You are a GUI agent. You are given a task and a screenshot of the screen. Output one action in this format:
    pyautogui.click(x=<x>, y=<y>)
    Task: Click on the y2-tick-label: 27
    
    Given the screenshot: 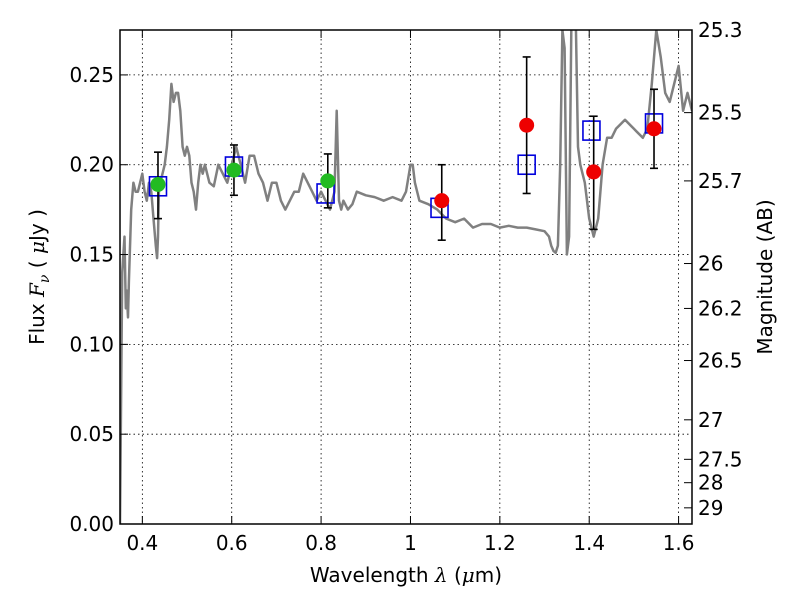 What is the action you would take?
    pyautogui.click(x=710, y=420)
    